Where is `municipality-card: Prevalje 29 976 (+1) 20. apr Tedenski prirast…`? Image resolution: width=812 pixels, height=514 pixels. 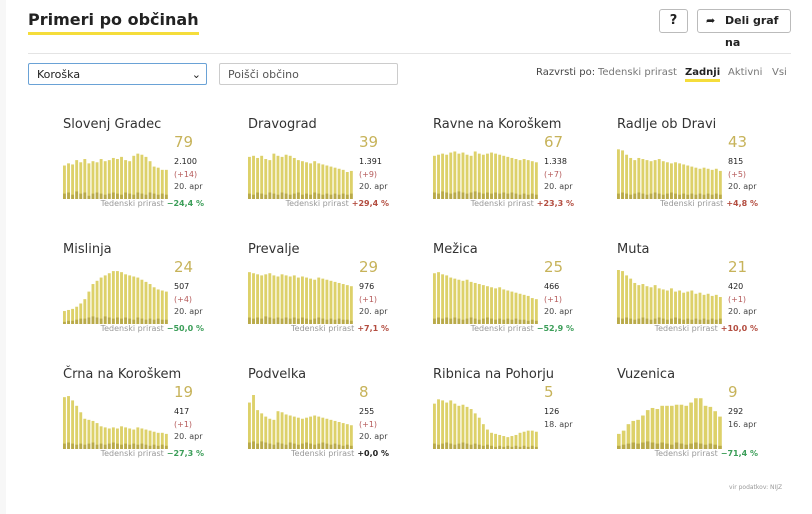
municipality-card: Prevalje 29 976 (+1) 20. apr Tedenski prirast… is located at coordinates (340, 302).